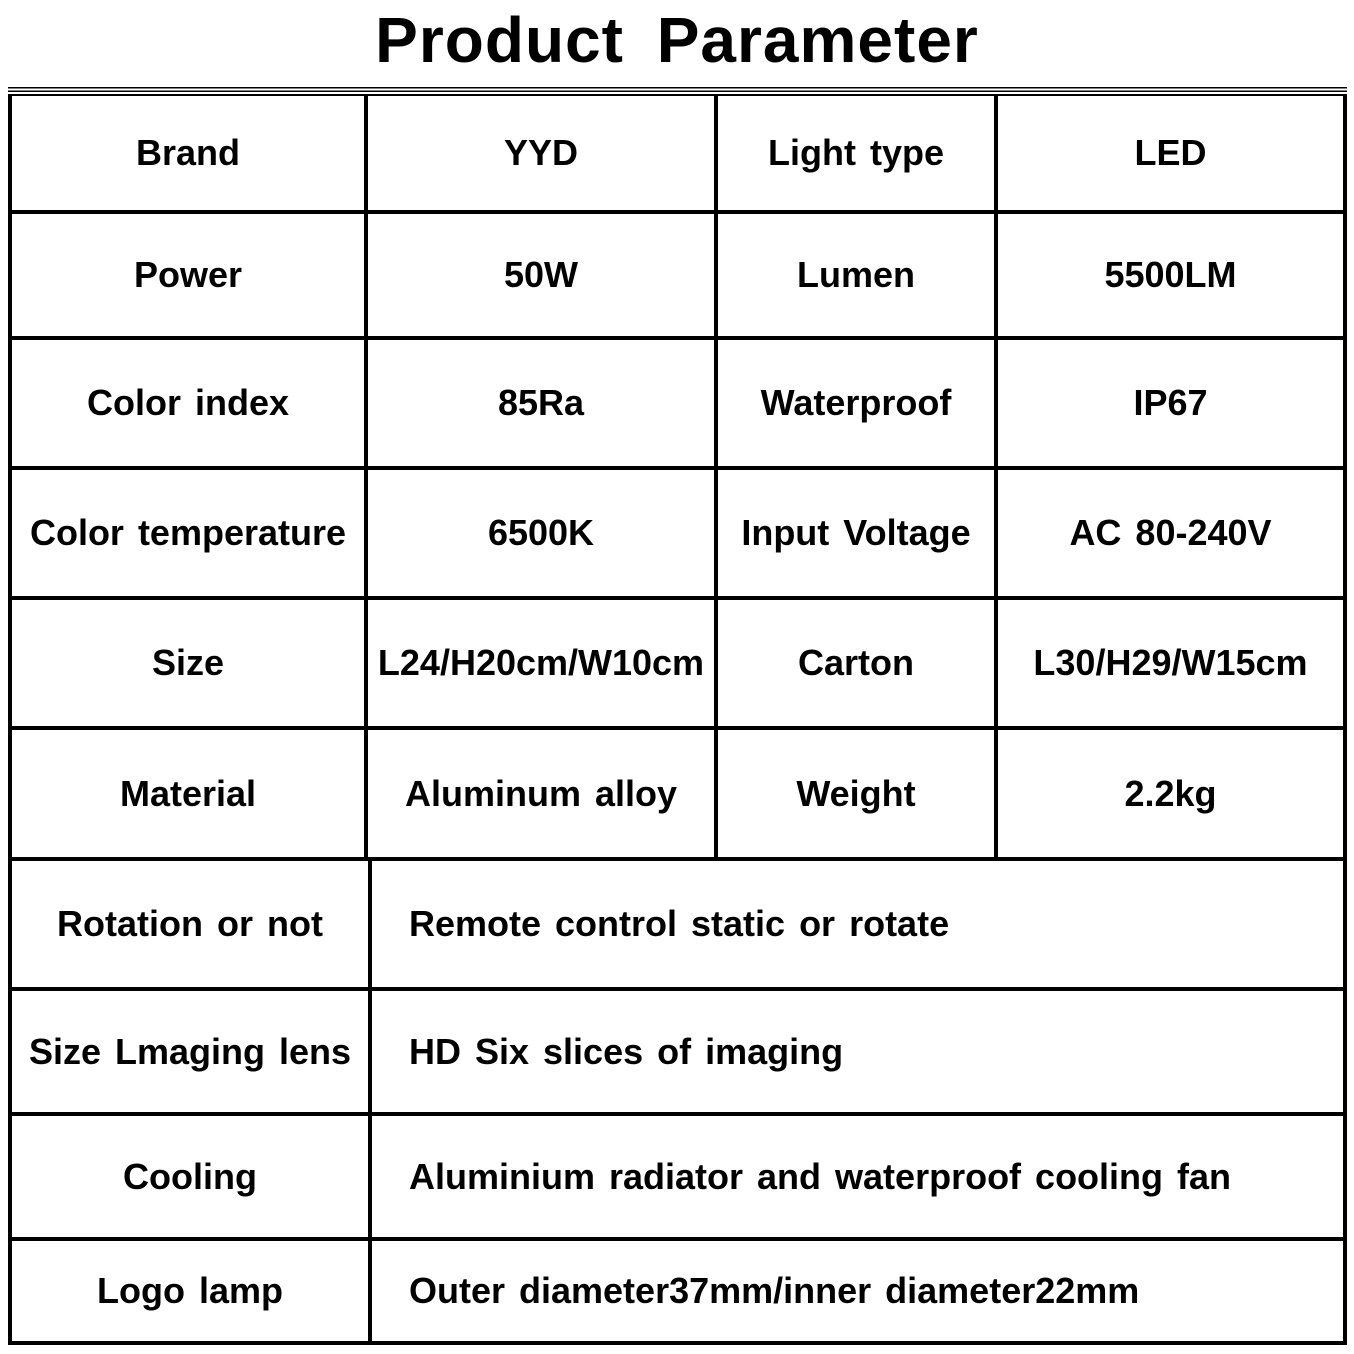 This screenshot has height=1354, width=1354. I want to click on spec-value-rotation: Remote control static or rotate, so click(857, 924).